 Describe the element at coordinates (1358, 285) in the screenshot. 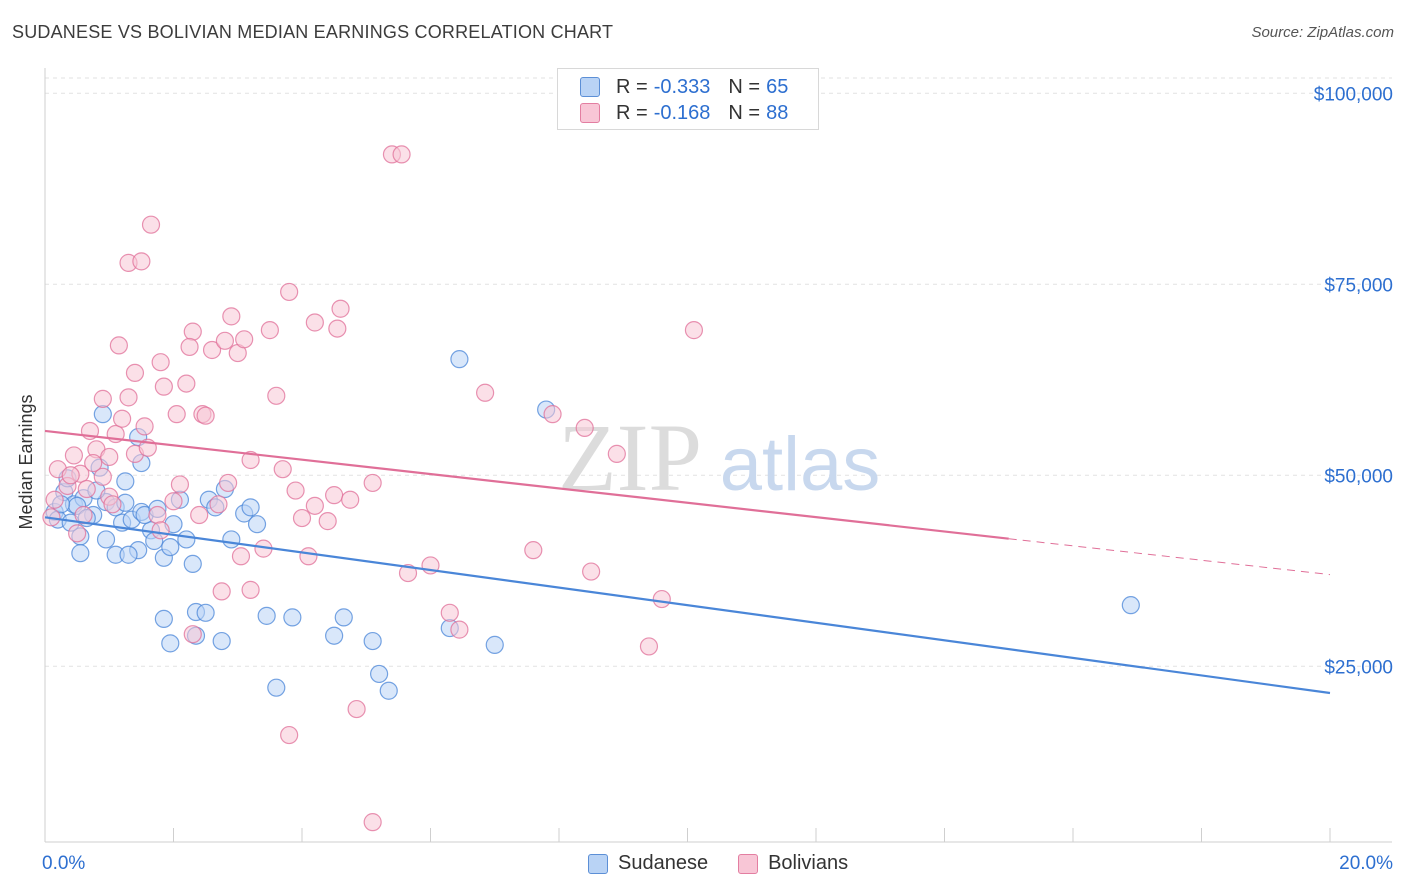

I see `y-tick-label: $75,000` at that location.